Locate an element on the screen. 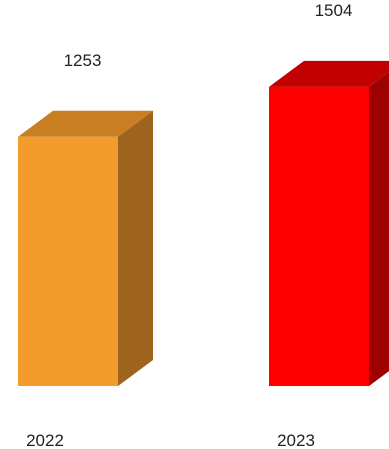 Image resolution: width=389 pixels, height=449 pixels. bar-side-2022 is located at coordinates (135, 248).